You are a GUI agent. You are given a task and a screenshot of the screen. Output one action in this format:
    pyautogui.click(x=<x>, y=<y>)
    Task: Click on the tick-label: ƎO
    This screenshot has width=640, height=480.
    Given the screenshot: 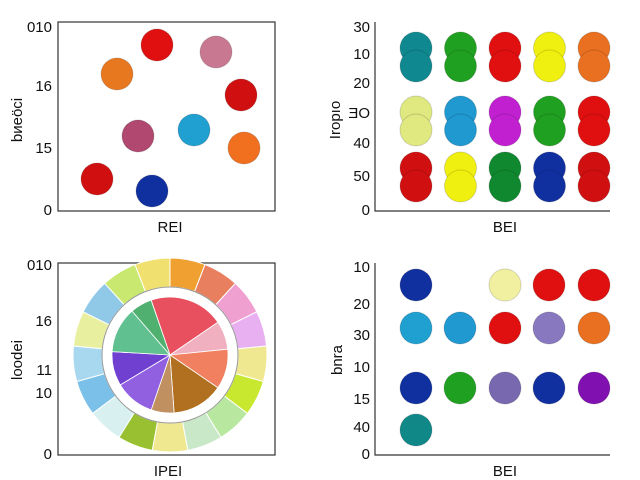 What is the action you would take?
    pyautogui.click(x=359, y=113)
    